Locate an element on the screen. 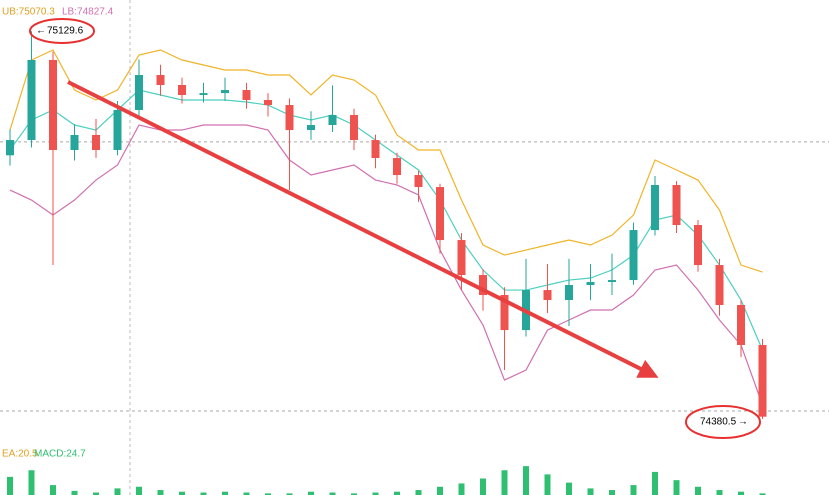 The width and height of the screenshot is (829, 495). ea-label: EA:20.5 is located at coordinates (20, 454).